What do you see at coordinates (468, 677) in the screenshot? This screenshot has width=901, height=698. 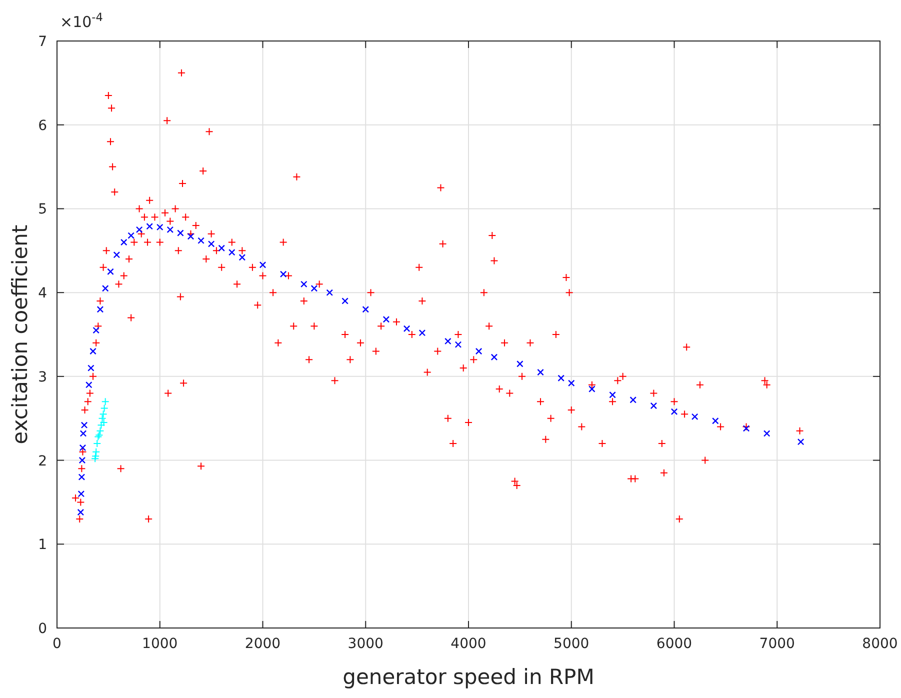 I see `x-axis-title: generator speed in RPM` at bounding box center [468, 677].